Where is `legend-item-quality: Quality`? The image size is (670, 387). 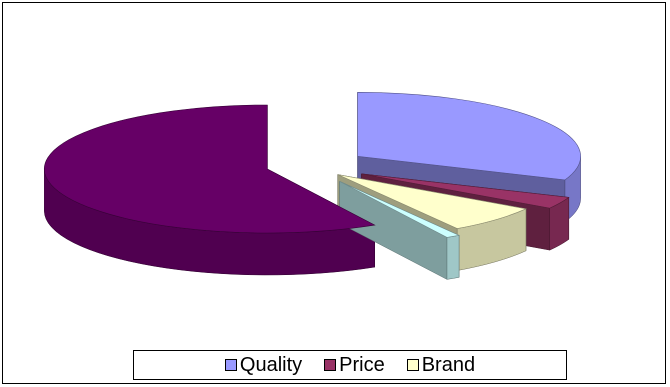
legend-item-quality: Quality is located at coordinates (263, 365).